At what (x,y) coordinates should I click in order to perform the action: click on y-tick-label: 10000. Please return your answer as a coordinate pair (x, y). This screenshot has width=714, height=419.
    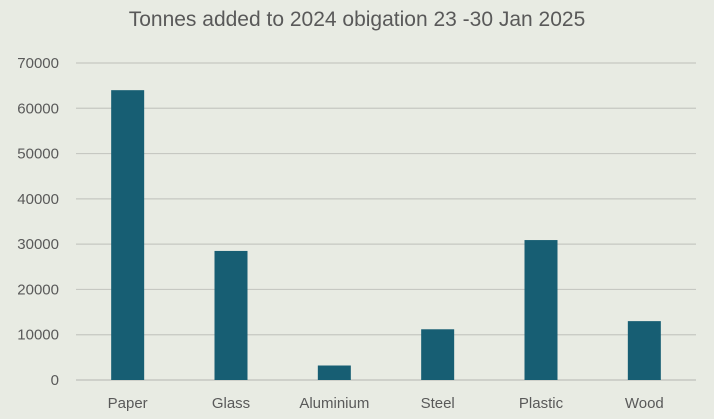
    Looking at the image, I should click on (38, 335).